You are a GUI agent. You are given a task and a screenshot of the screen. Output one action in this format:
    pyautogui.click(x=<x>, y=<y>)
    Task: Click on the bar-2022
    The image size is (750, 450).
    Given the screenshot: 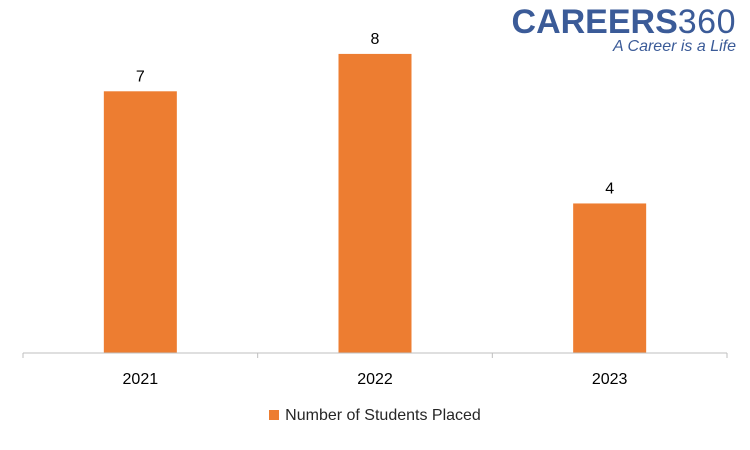 What is the action you would take?
    pyautogui.click(x=375, y=203)
    